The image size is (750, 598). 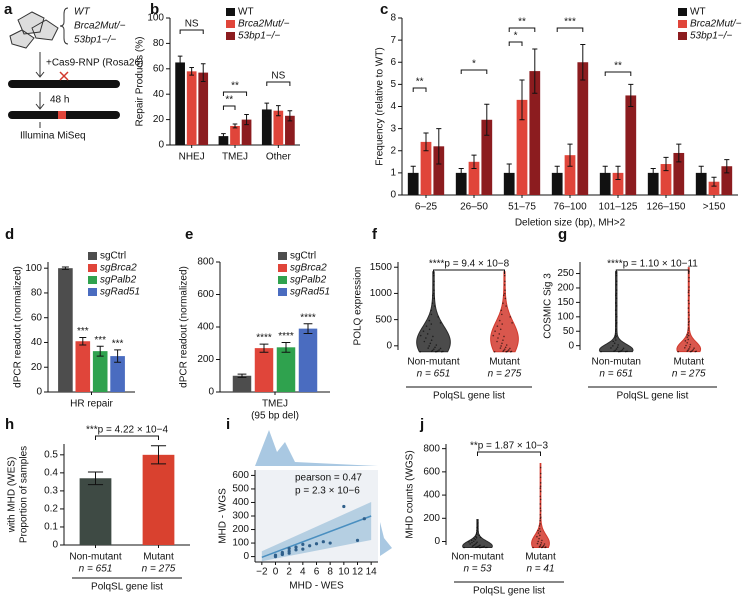 What do you see at coordinates (276, 572) in the screenshot?
I see `x-tick-label: 0` at bounding box center [276, 572].